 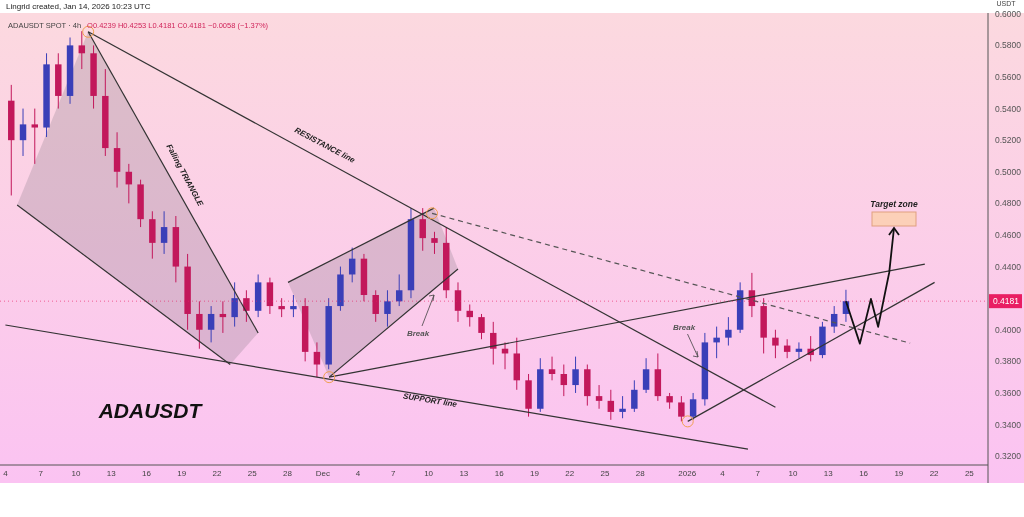 I want to click on y-tick-label: 0.5800, so click(x=1008, y=45).